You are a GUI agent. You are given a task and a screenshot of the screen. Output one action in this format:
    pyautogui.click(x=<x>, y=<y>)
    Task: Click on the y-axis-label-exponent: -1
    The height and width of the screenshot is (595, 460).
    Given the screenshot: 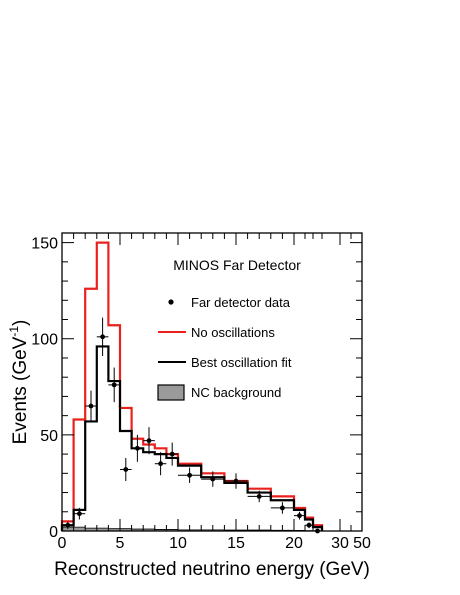 What is the action you would take?
    pyautogui.click(x=14, y=331)
    